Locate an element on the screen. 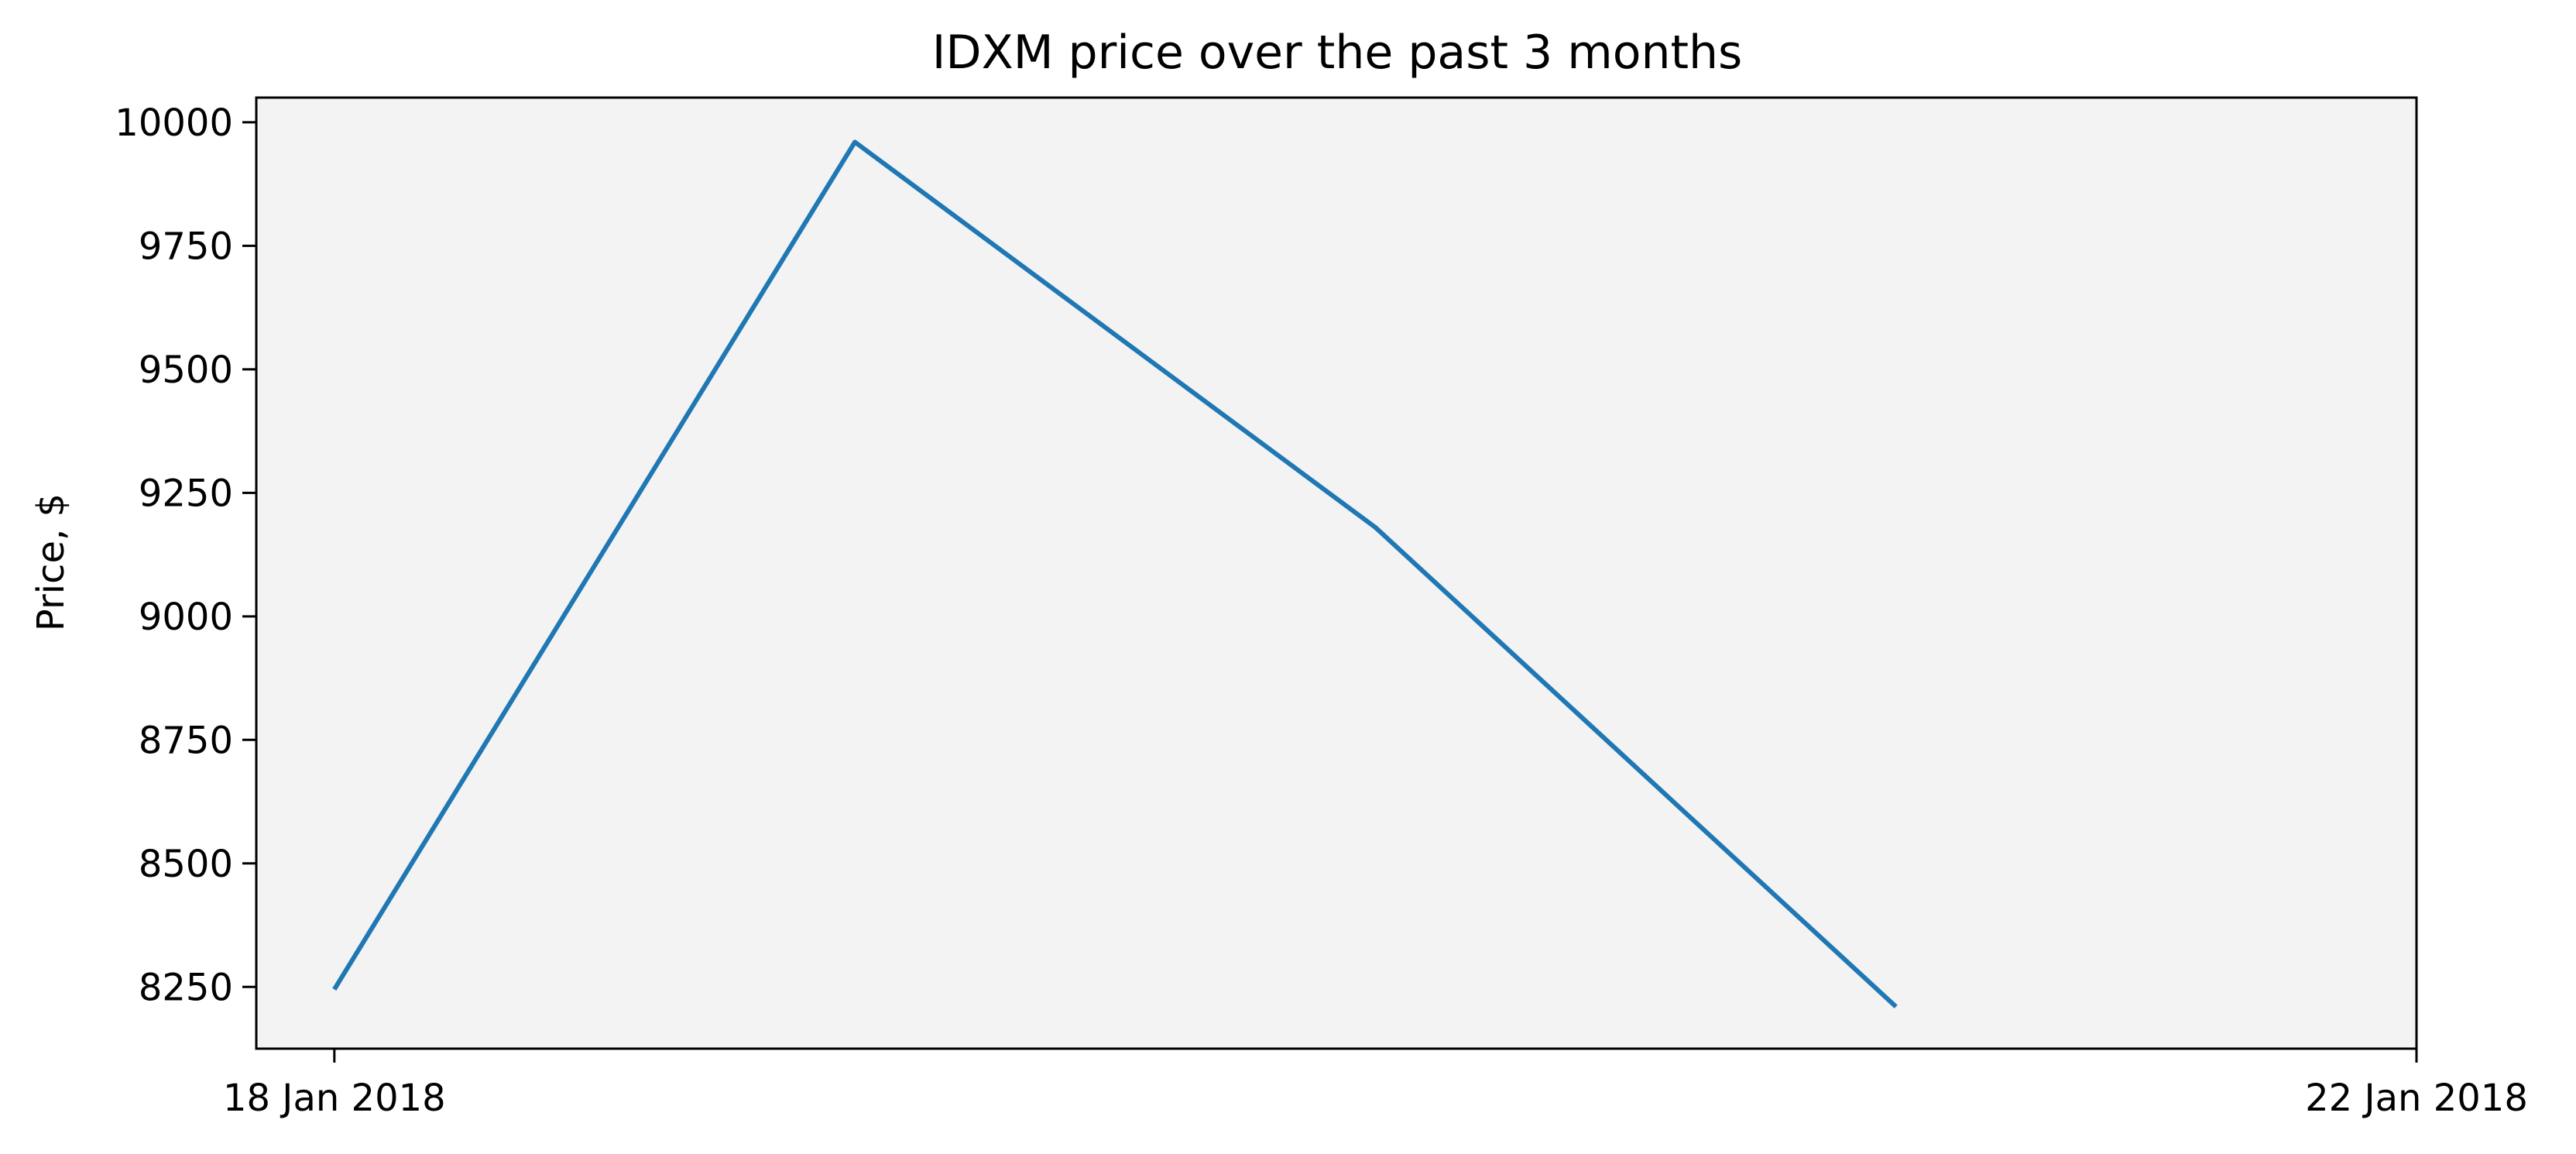 This screenshot has width=2576, height=1154. y-tick-label: 10000 is located at coordinates (174, 123).